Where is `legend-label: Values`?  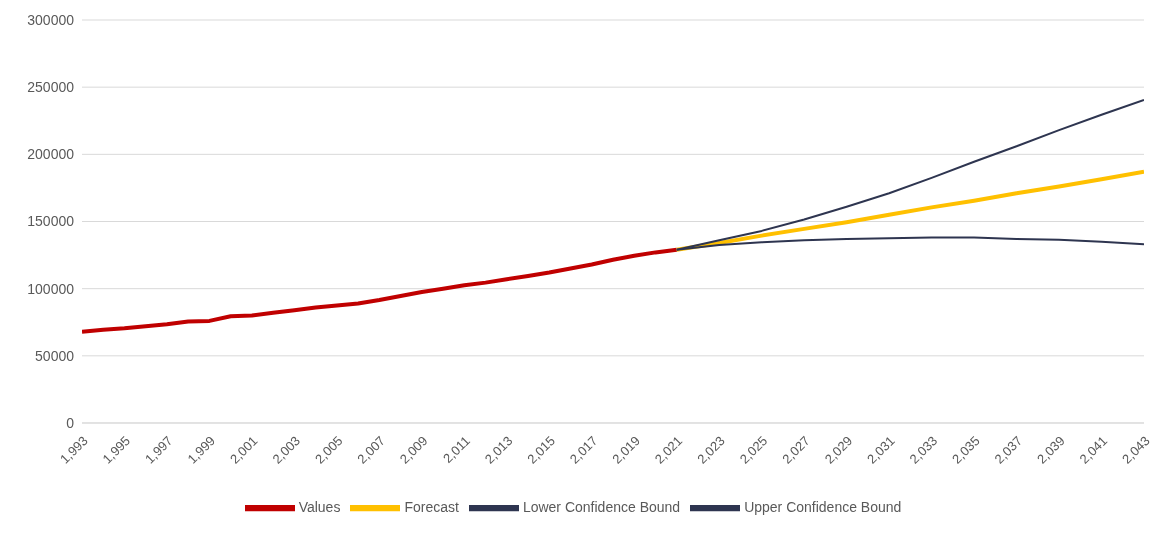
legend-label: Values is located at coordinates (319, 506).